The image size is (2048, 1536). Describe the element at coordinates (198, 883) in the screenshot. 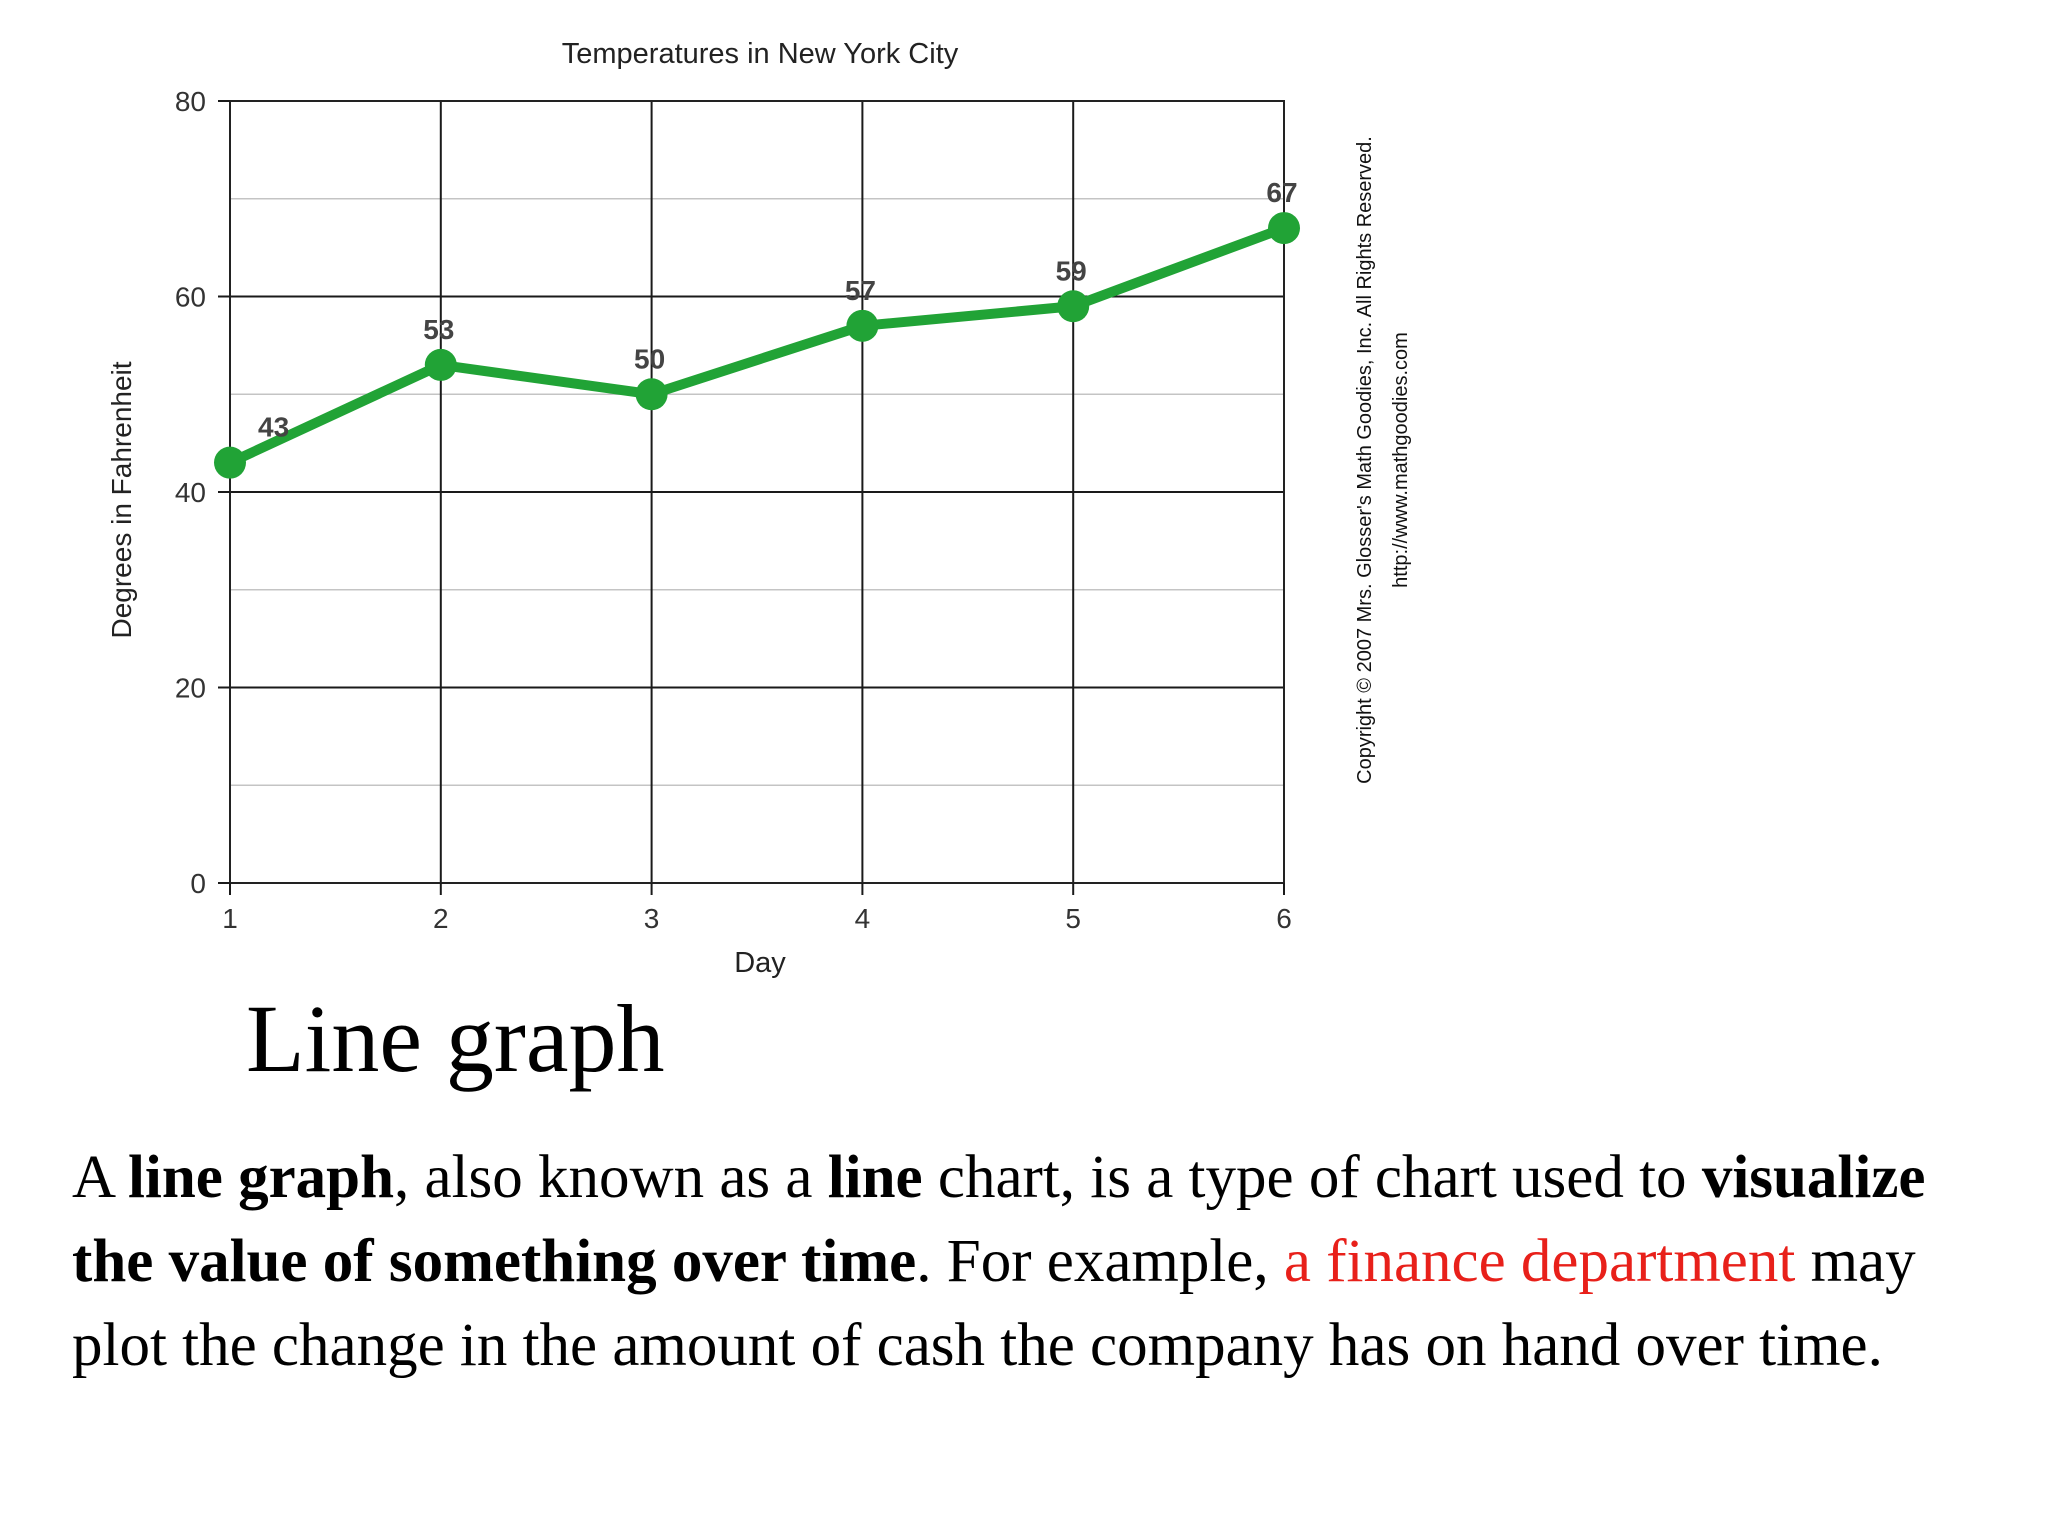

I see `y-tick-label-0: 0` at that location.